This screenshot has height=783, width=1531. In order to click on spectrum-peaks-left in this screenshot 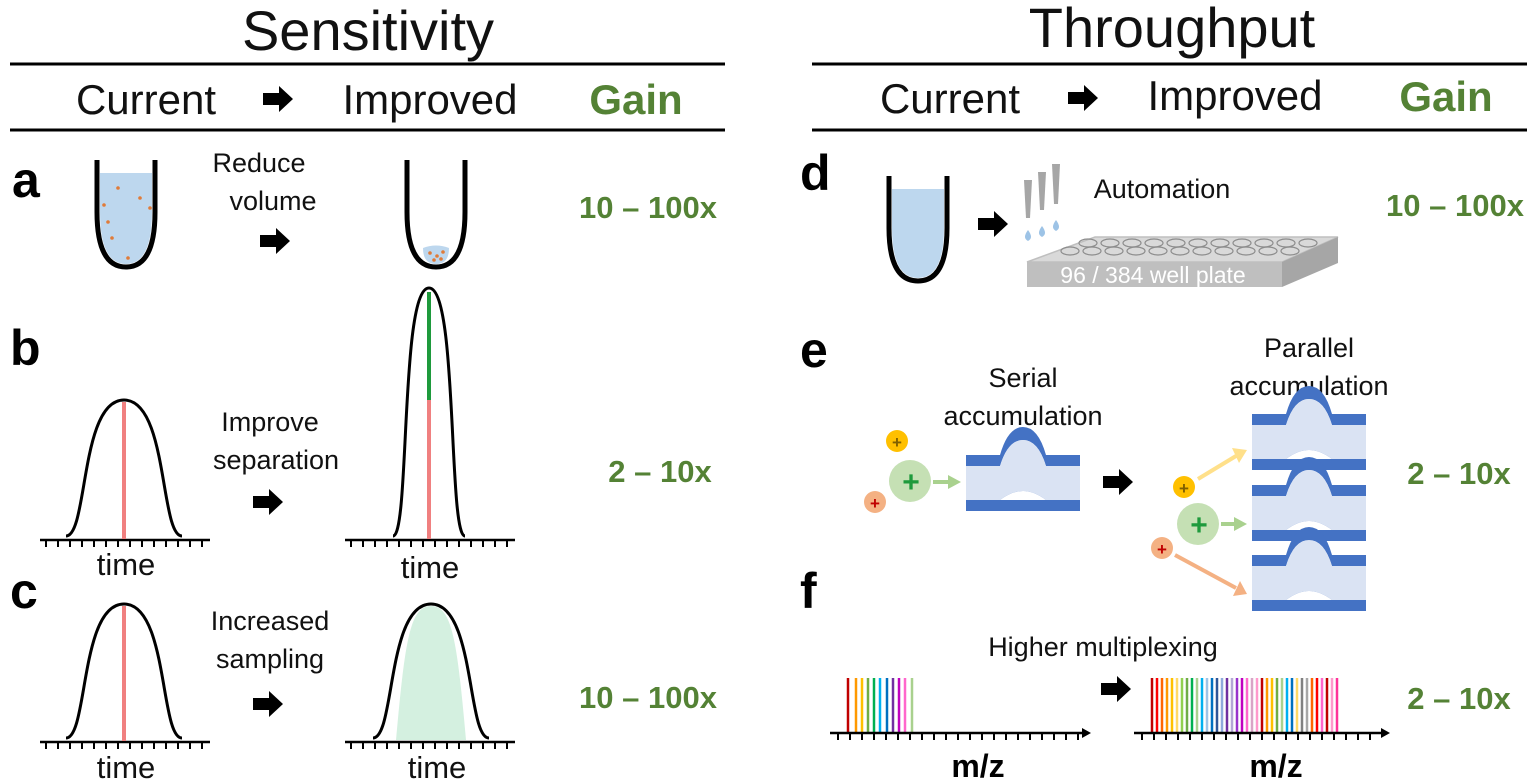, I will do `click(880, 705)`.